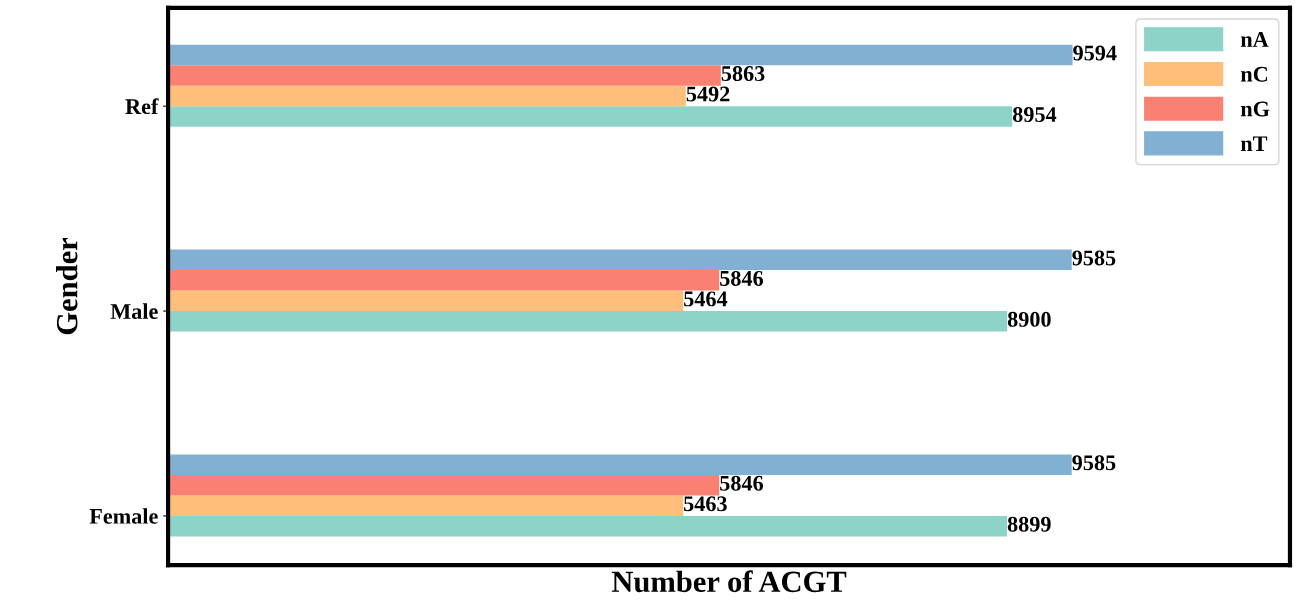  Describe the element at coordinates (1034, 114) in the screenshot. I see `data-label: 8954` at that location.